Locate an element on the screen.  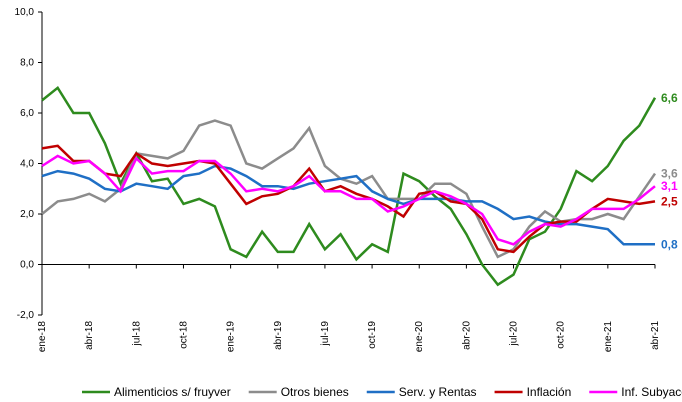
x-tick-label: oct-18 is located at coordinates (183, 335).